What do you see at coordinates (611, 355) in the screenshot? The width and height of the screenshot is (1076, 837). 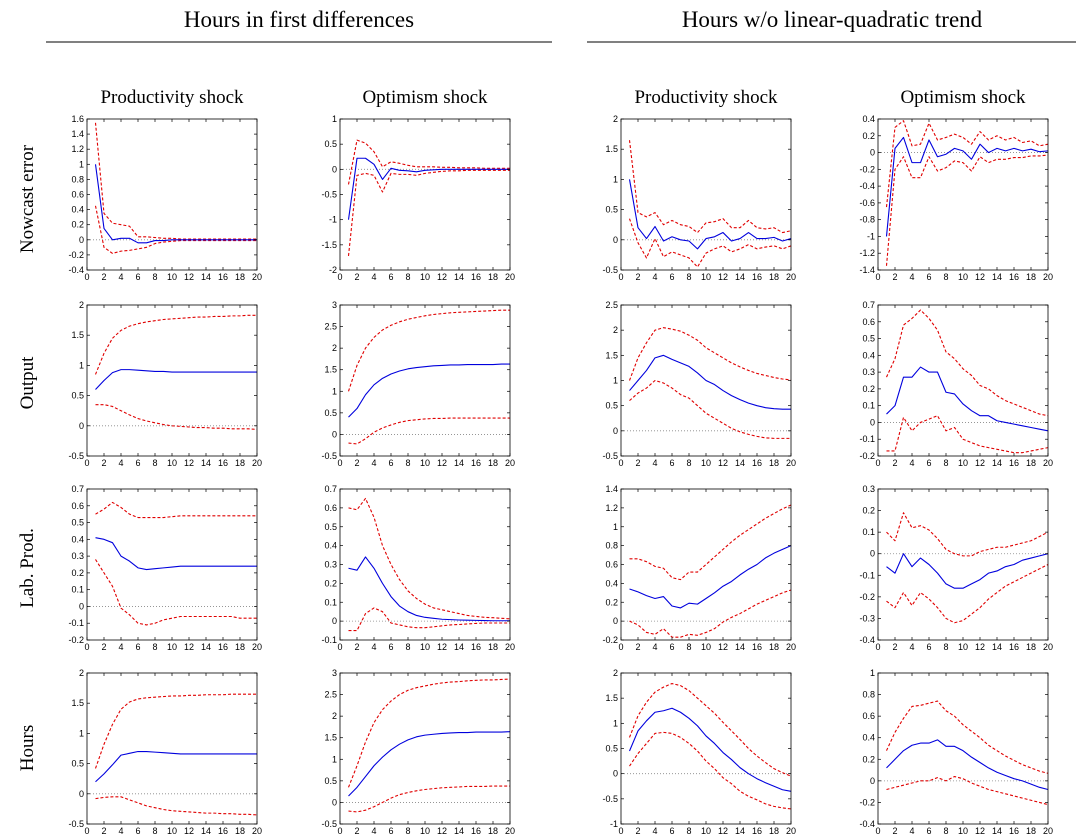 I see `y-tick-label: 1.5` at bounding box center [611, 355].